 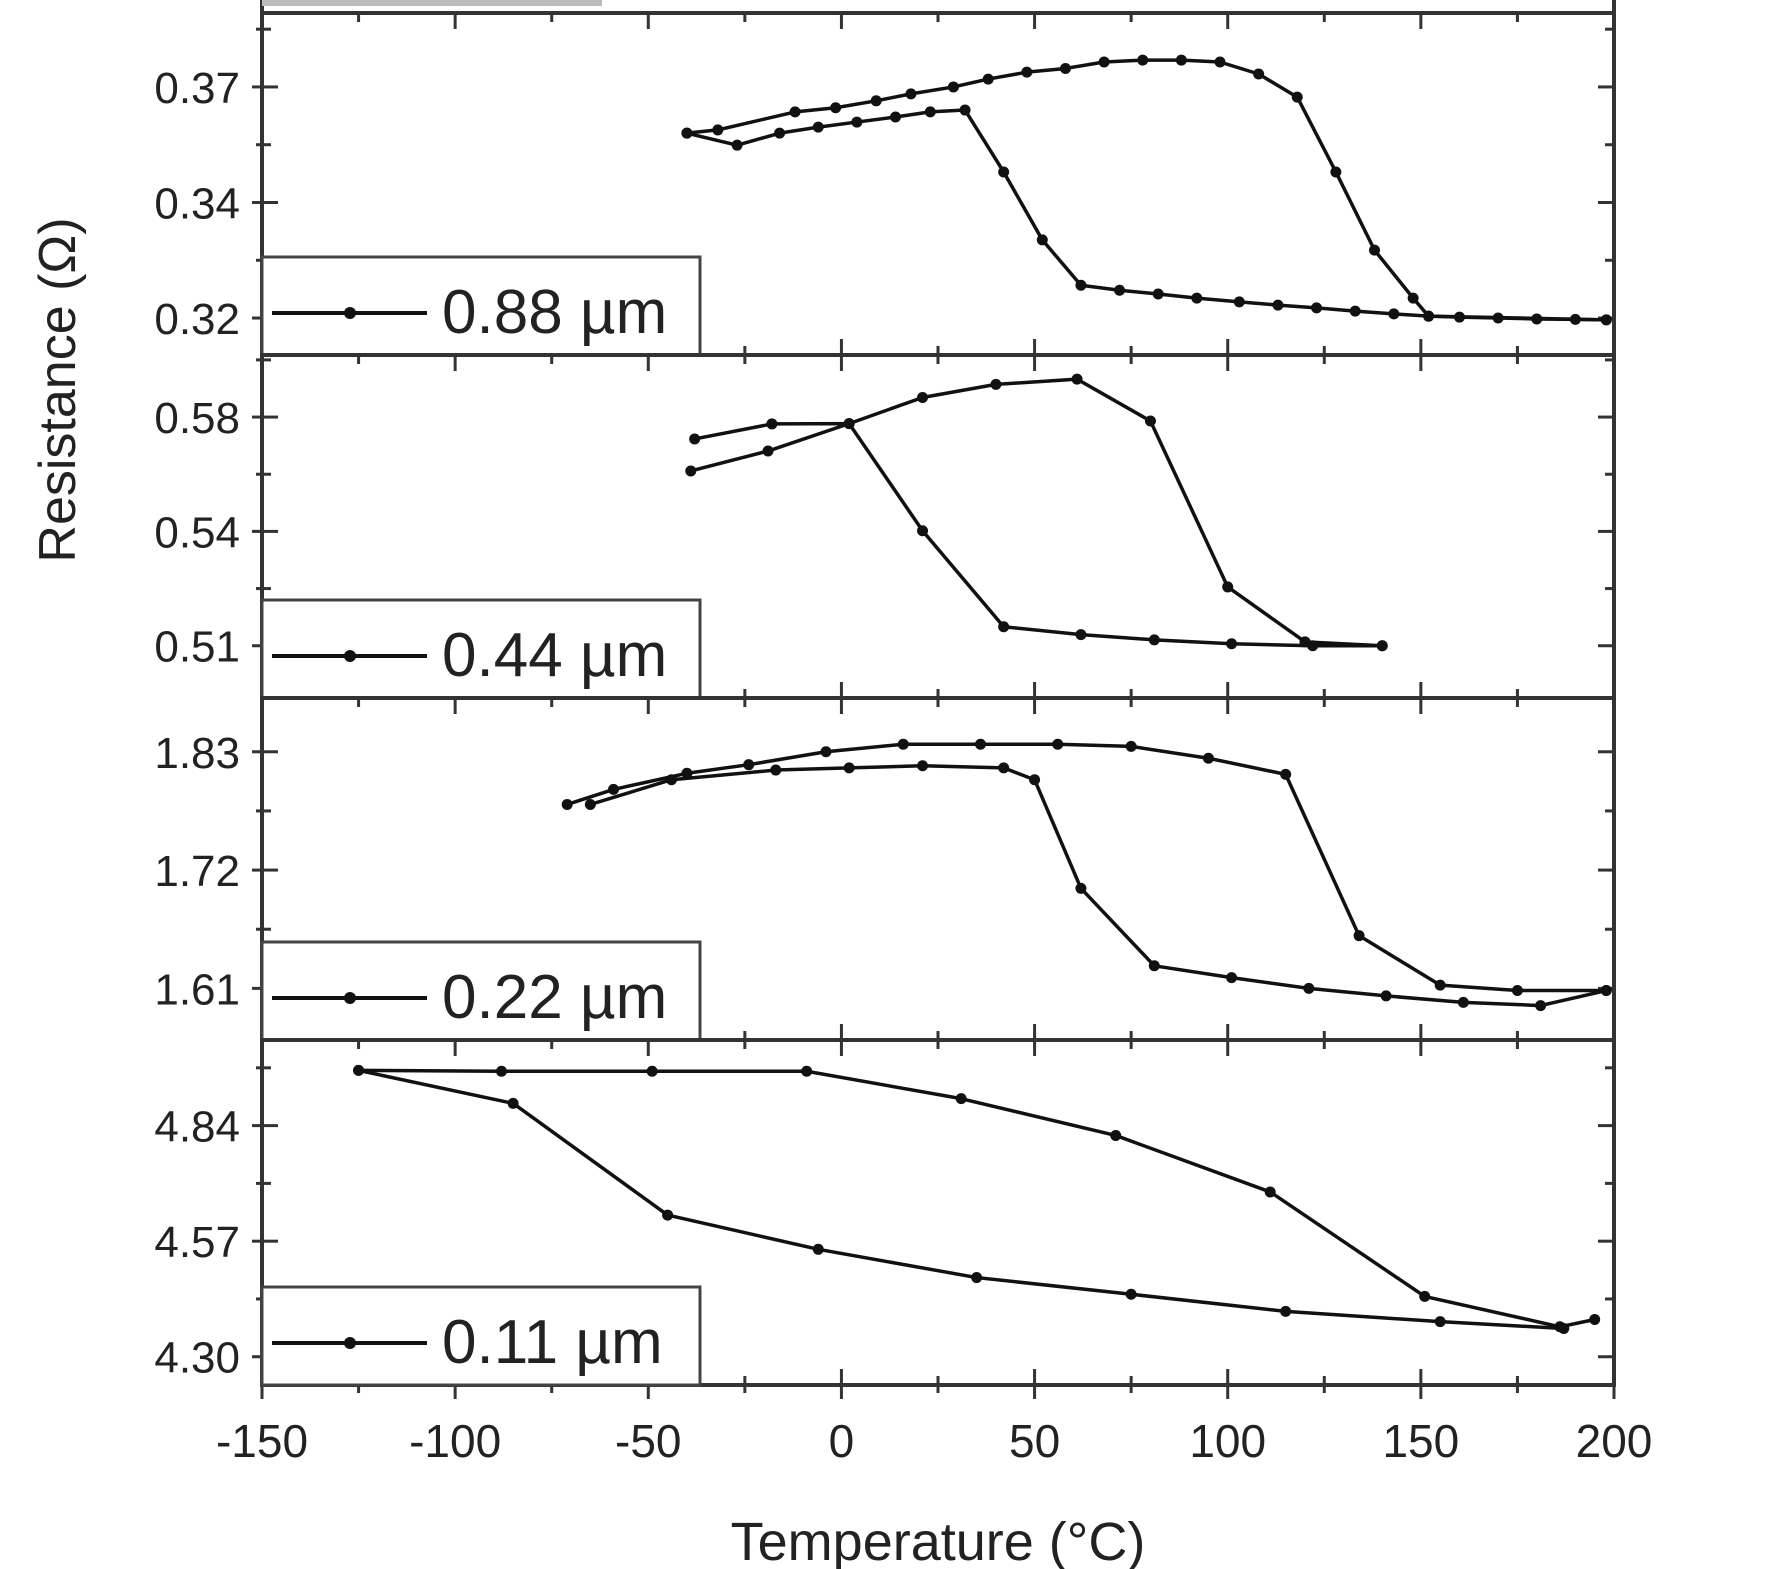 I want to click on y-tick-label: 0.58, so click(x=197, y=418).